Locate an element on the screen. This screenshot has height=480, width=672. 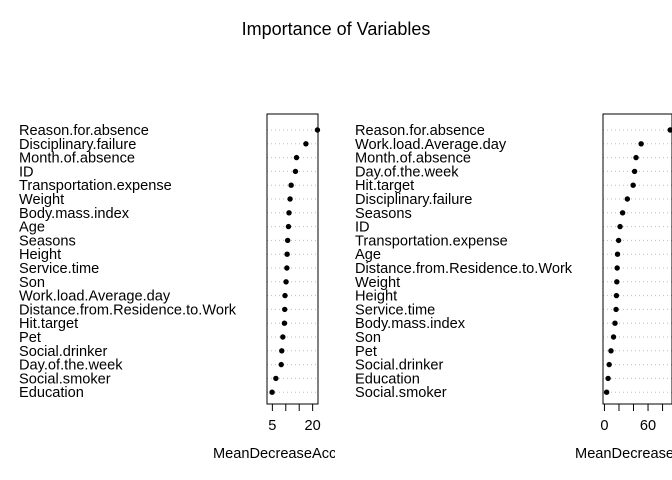
x-axis-label: MeanDecreaseGini is located at coordinates (623, 454).